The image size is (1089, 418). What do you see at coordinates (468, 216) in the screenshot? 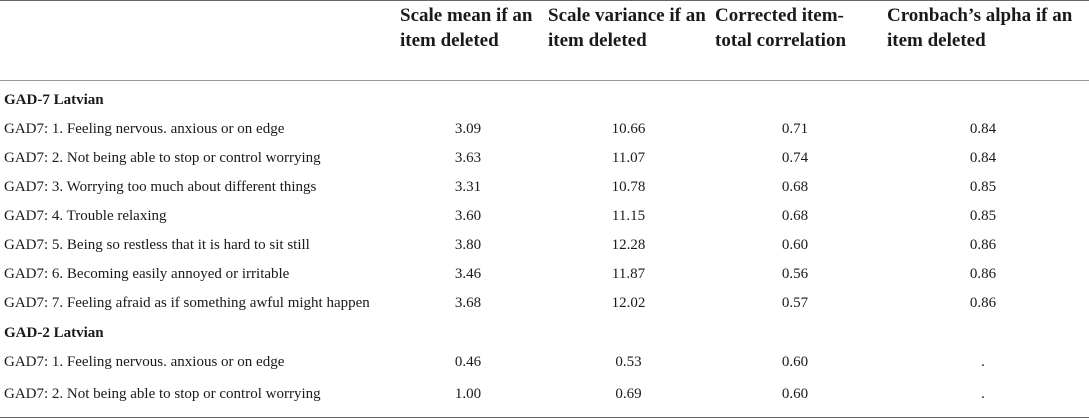
I see `scale-mean-value: 3.60` at bounding box center [468, 216].